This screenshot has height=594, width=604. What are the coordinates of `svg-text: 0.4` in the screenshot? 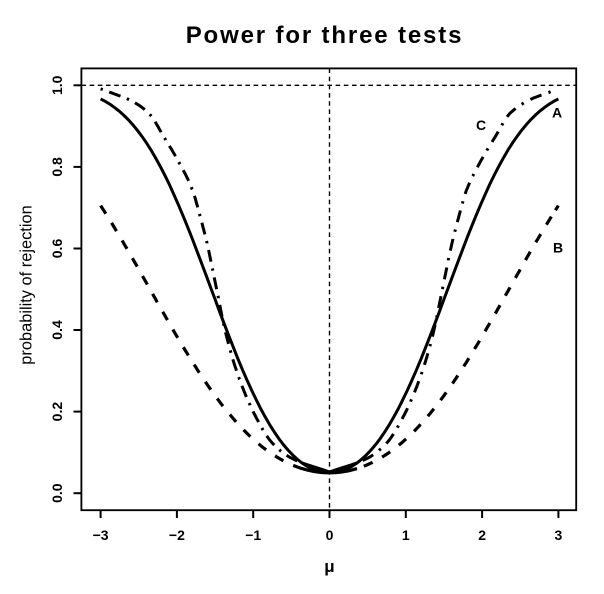 It's located at (57, 330).